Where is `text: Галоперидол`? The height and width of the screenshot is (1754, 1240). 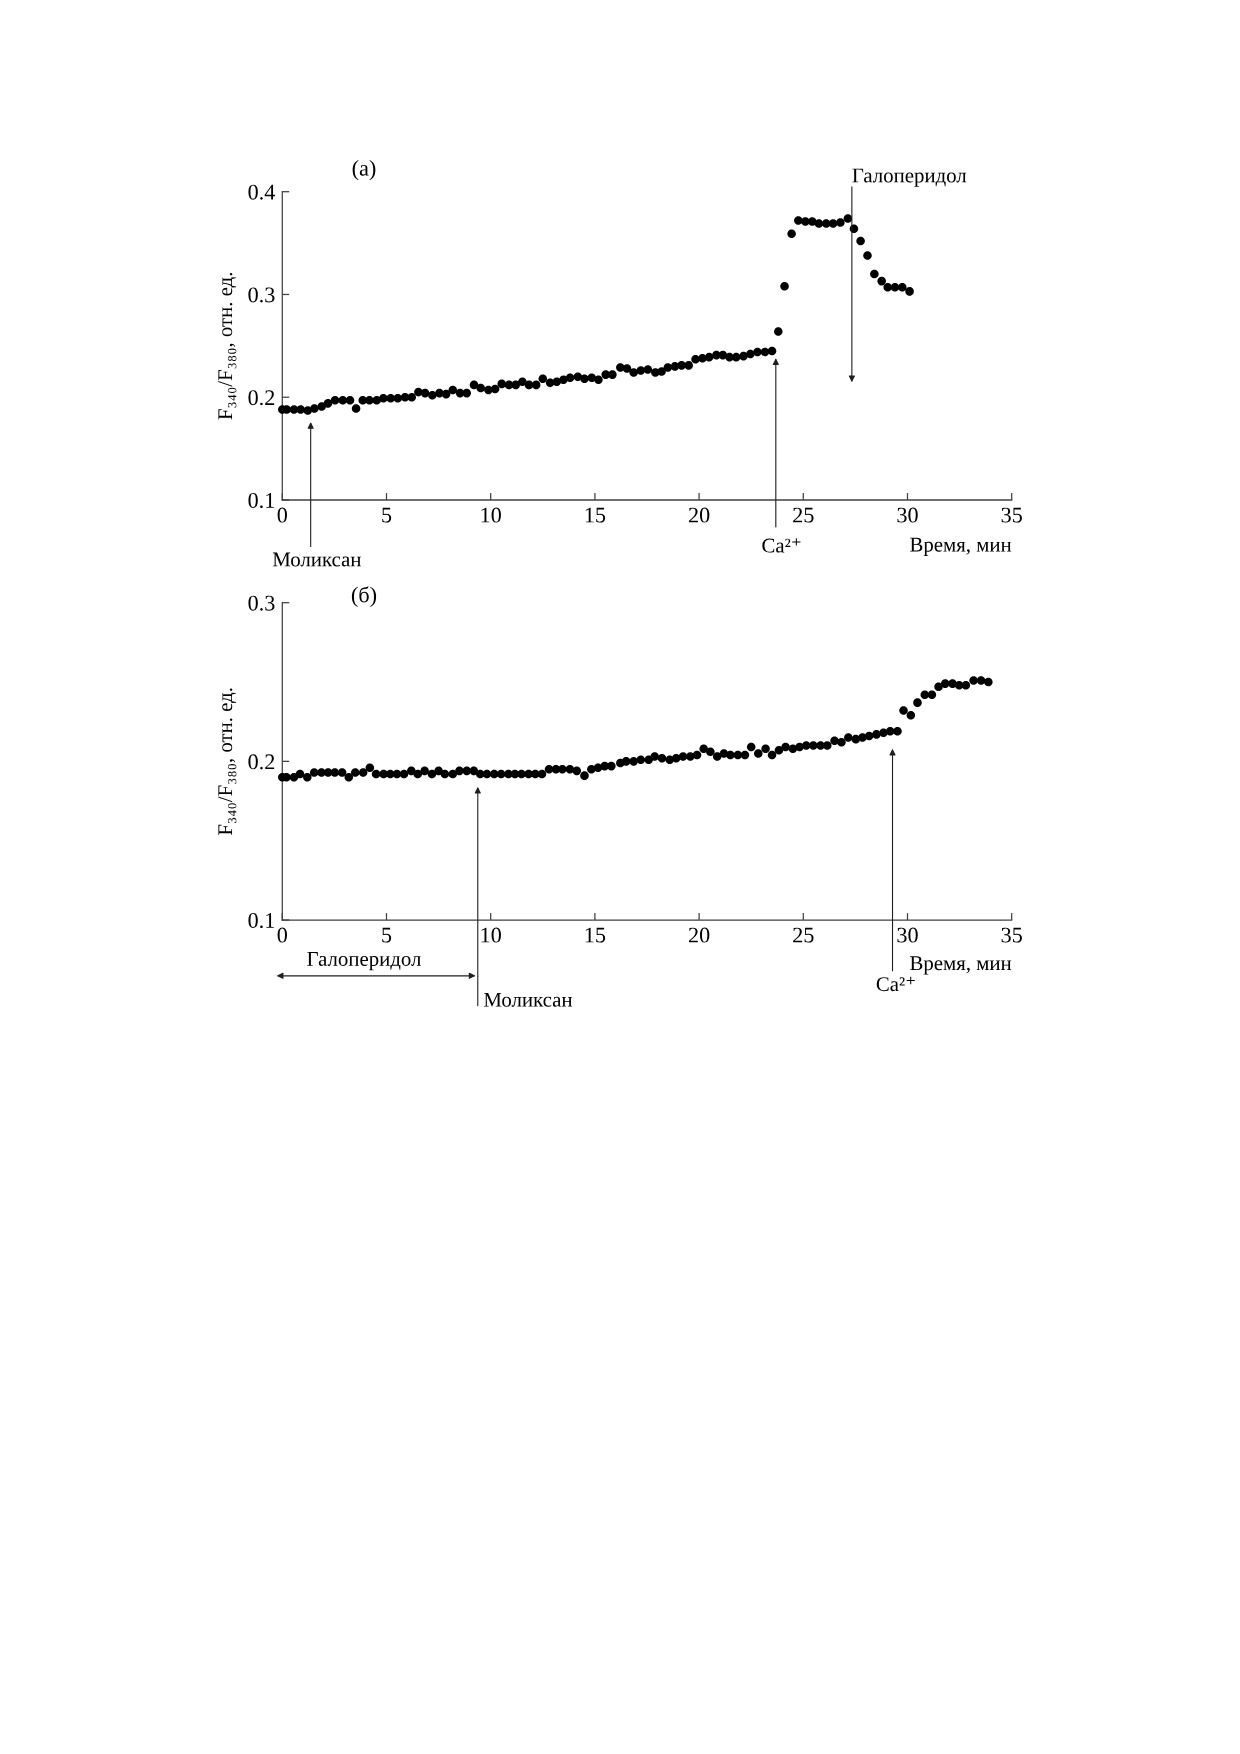
text: Галоперидол is located at coordinates (364, 961).